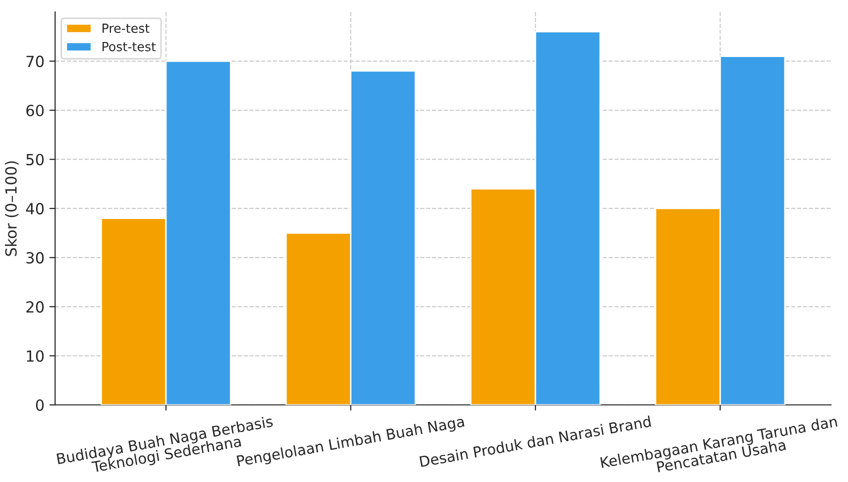 The image size is (848, 482). What do you see at coordinates (35, 307) in the screenshot?
I see `y-tick-label: 20` at bounding box center [35, 307].